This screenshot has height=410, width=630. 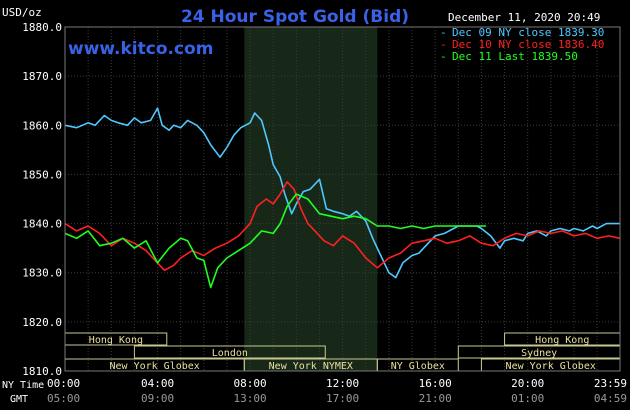 I want to click on market-session: London, so click(x=229, y=352).